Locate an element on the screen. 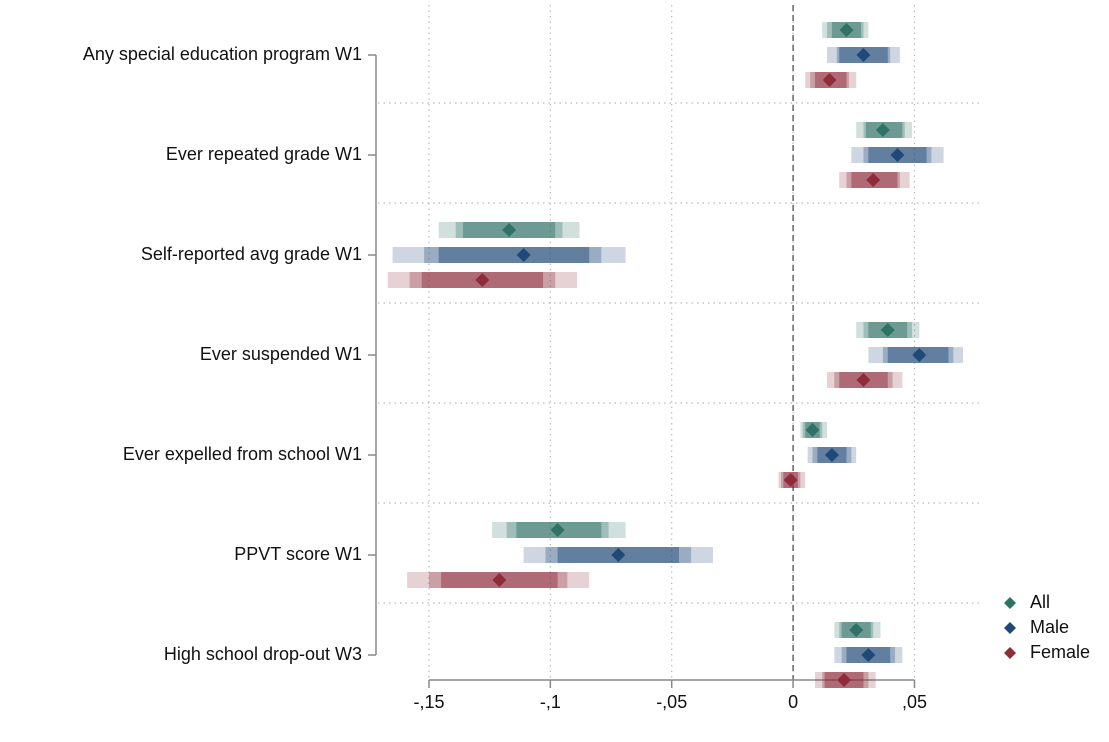 The image size is (1109, 742). x-tick-label: -,15 is located at coordinates (428, 702).